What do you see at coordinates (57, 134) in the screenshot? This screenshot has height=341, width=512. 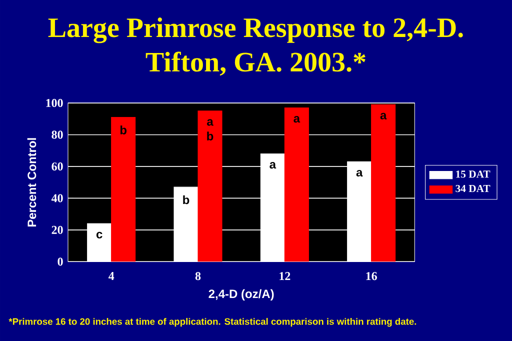 I see `y-tick-label: 80` at bounding box center [57, 134].